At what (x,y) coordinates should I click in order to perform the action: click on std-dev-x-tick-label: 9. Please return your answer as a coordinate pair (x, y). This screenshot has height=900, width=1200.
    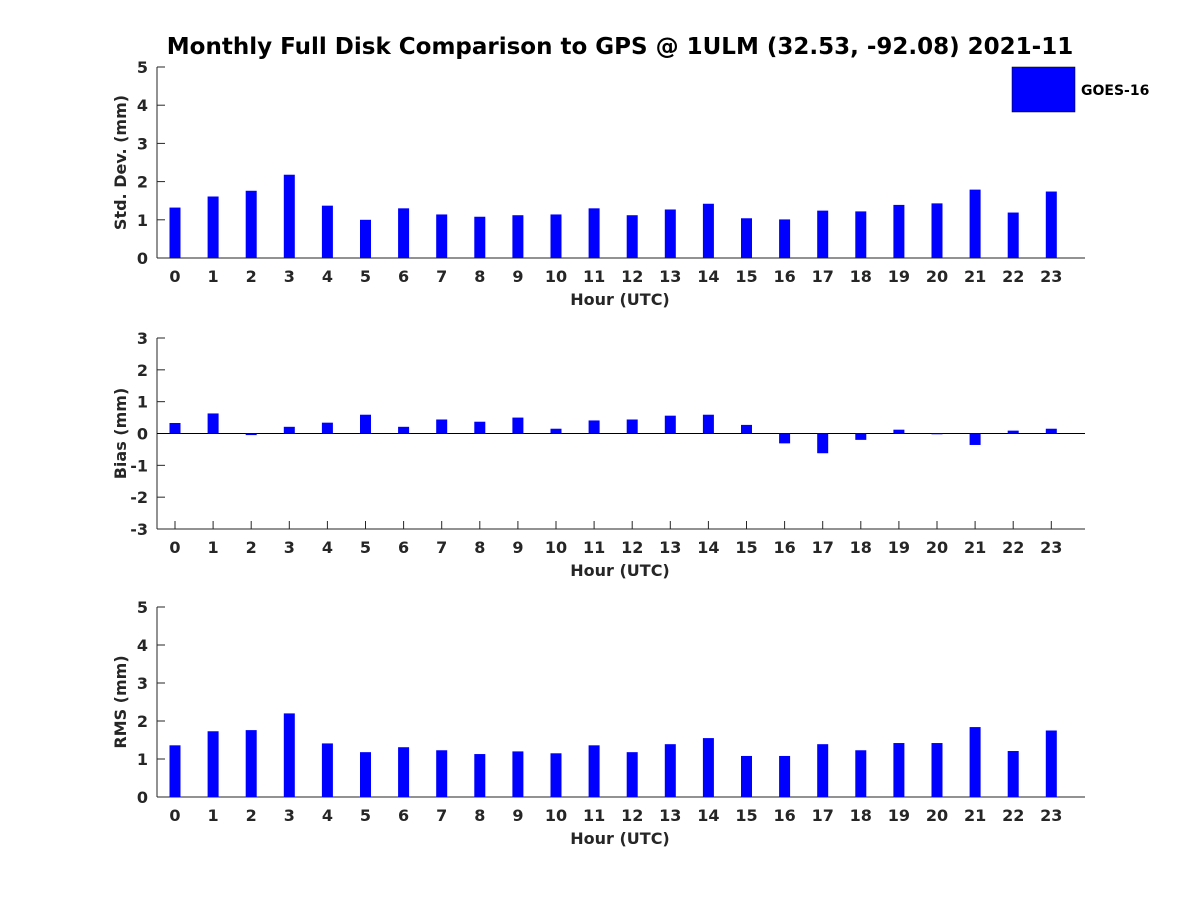
    Looking at the image, I should click on (517, 276).